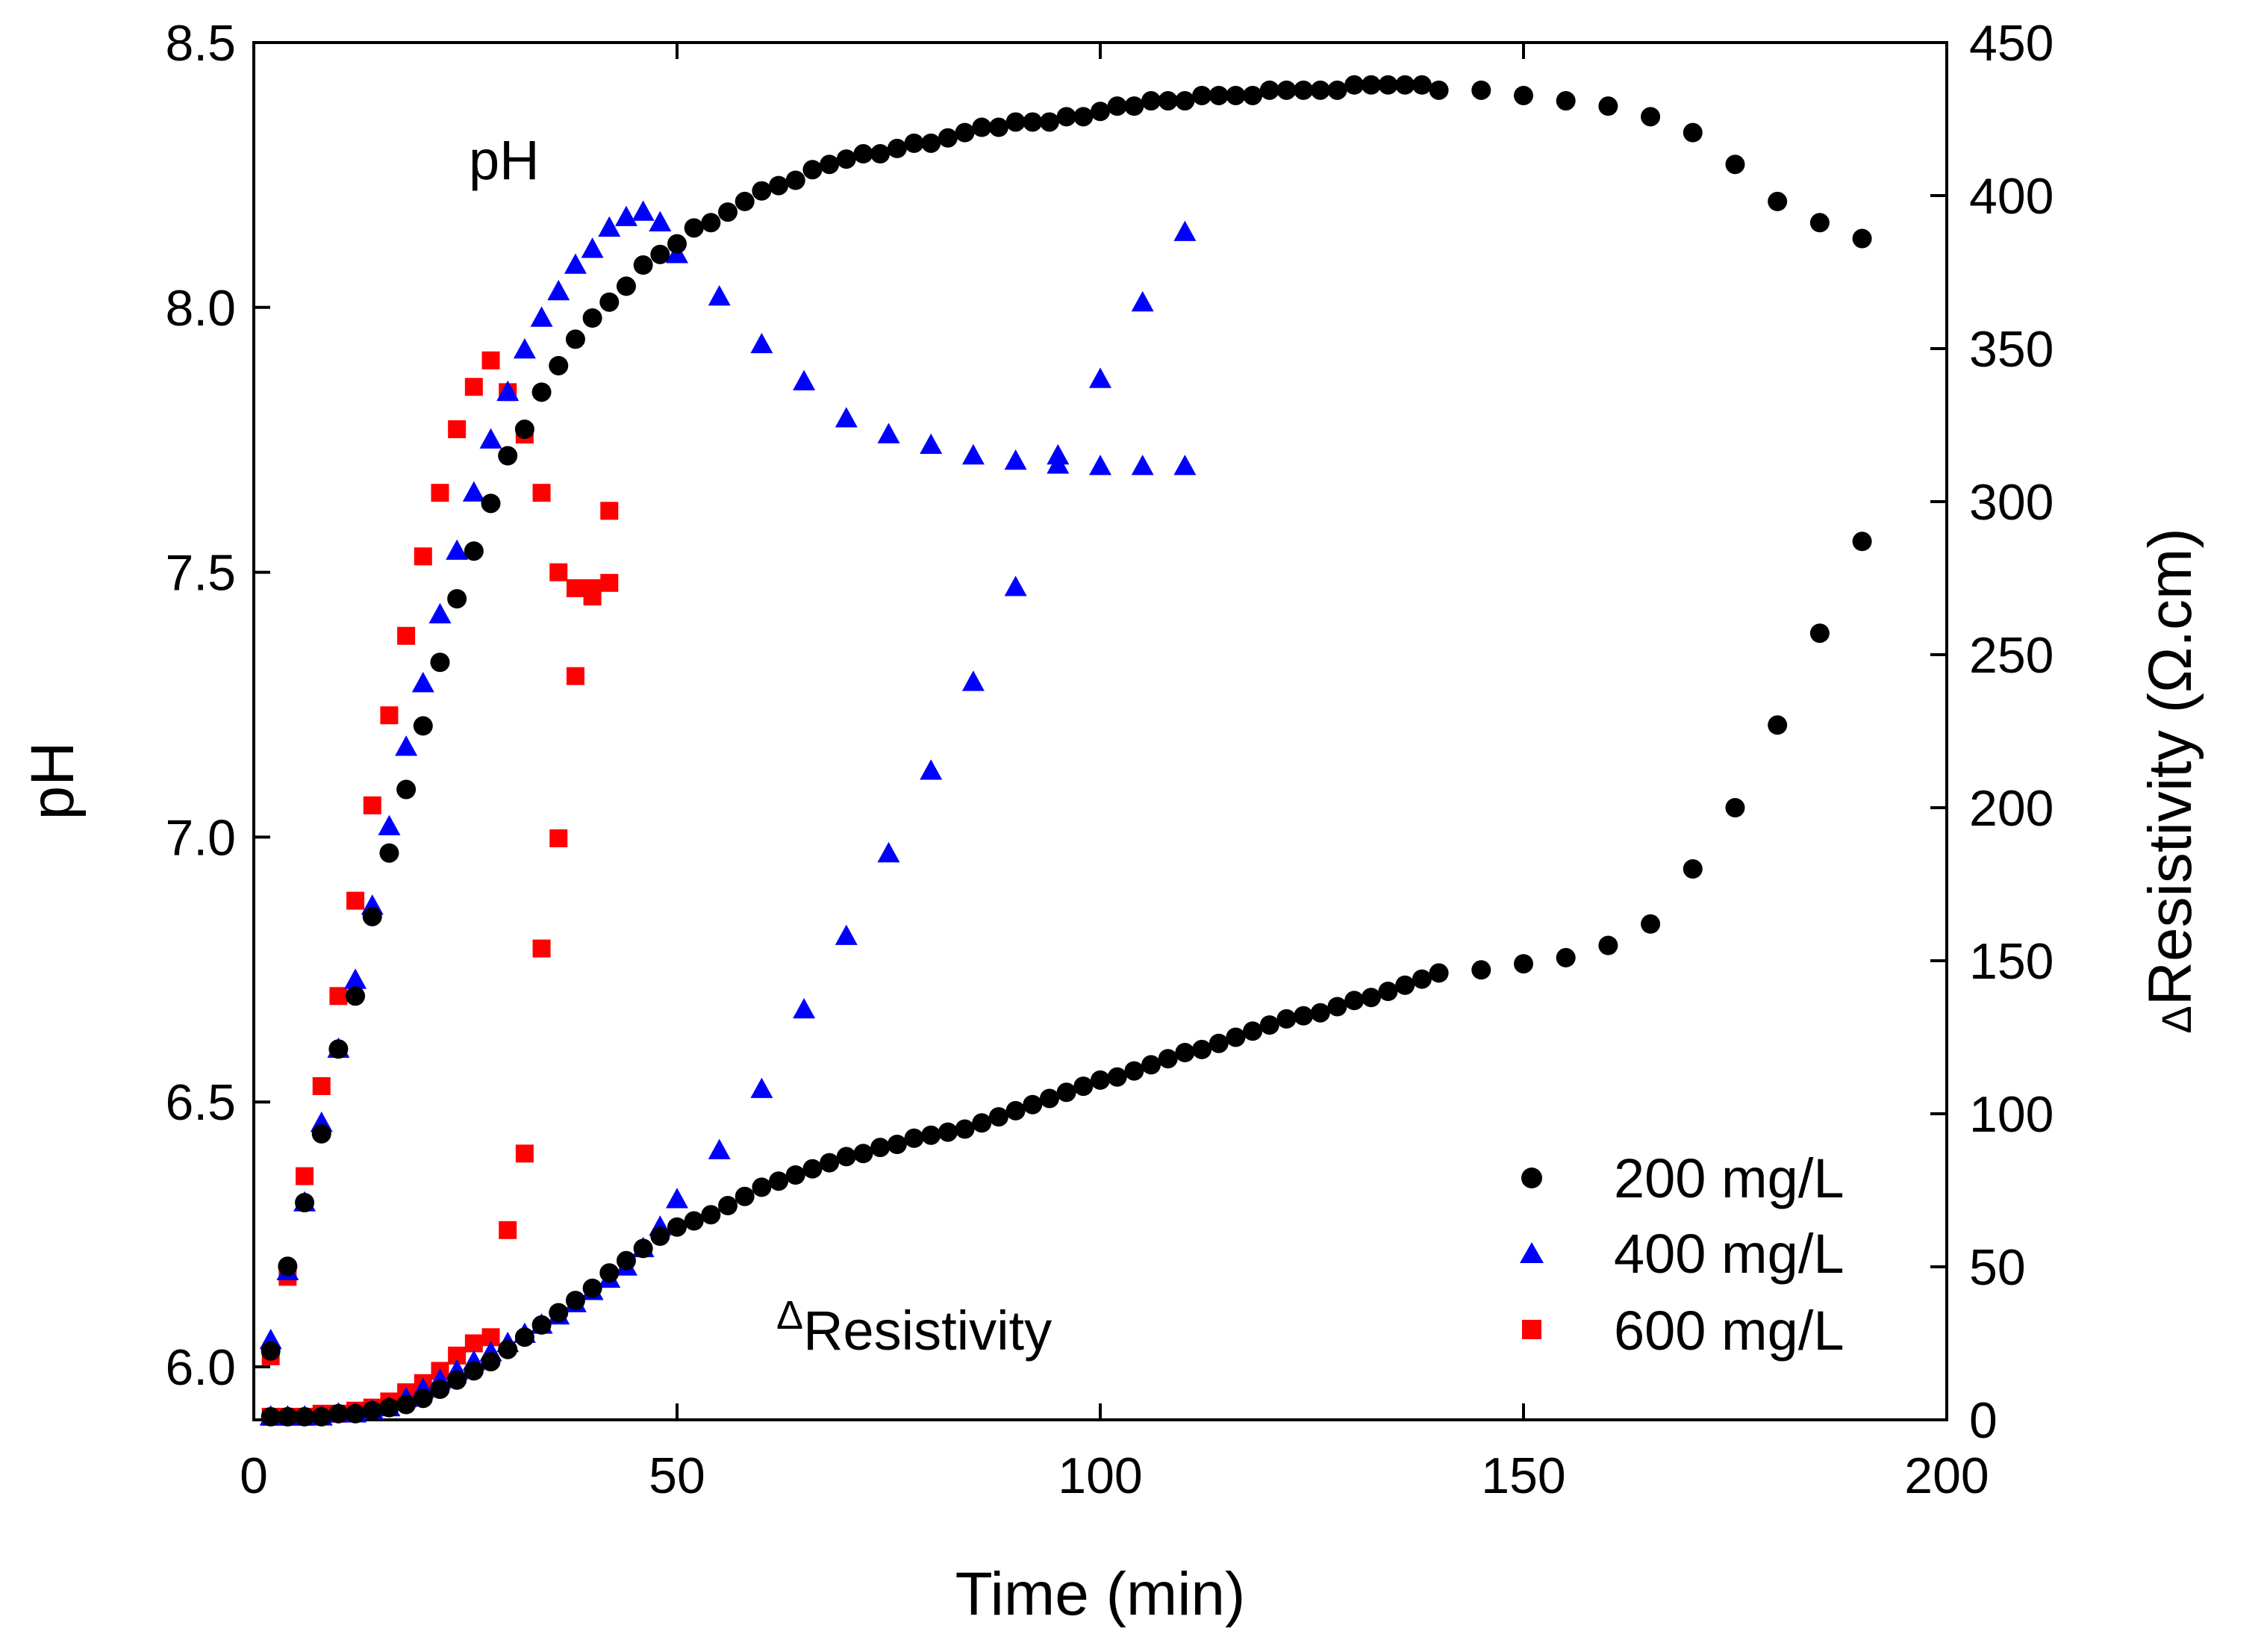  What do you see at coordinates (200, 43) in the screenshot?
I see `y-tick-label: 8.5` at bounding box center [200, 43].